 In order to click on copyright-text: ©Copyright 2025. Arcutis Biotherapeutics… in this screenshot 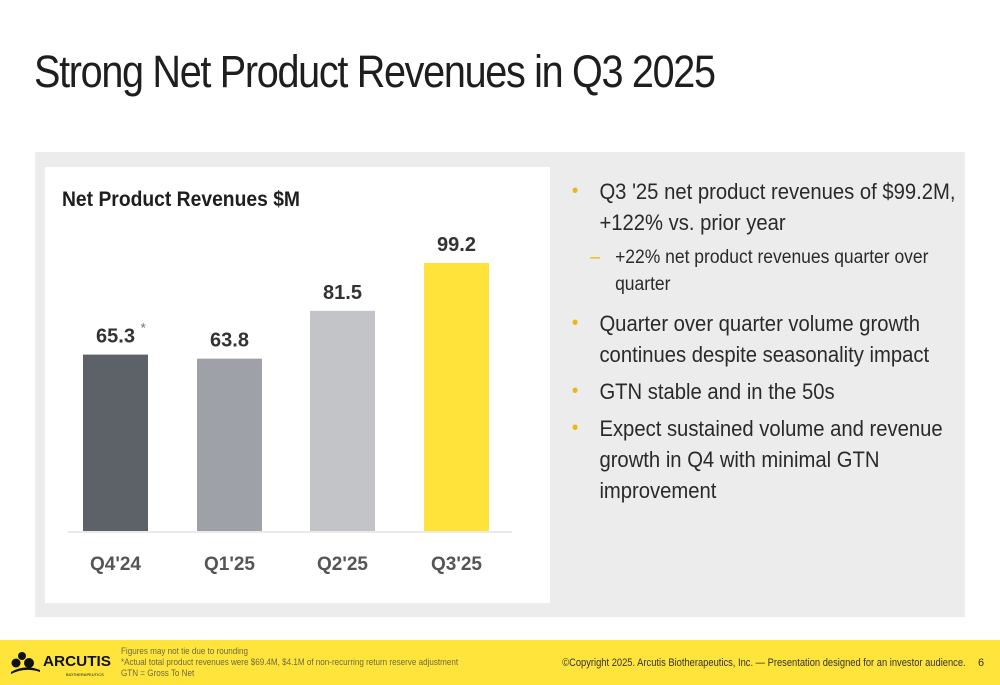, I will do `click(764, 663)`.